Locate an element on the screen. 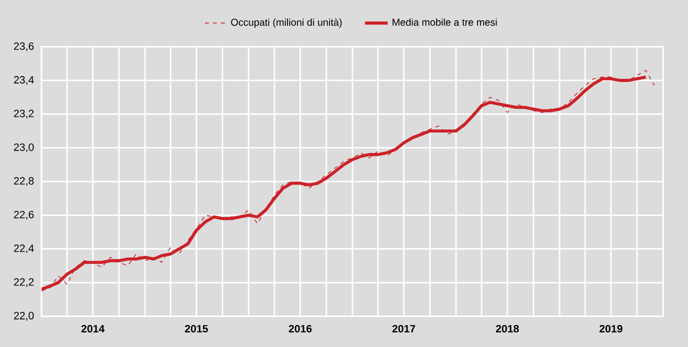  x-tick-label: 2015 is located at coordinates (196, 328).